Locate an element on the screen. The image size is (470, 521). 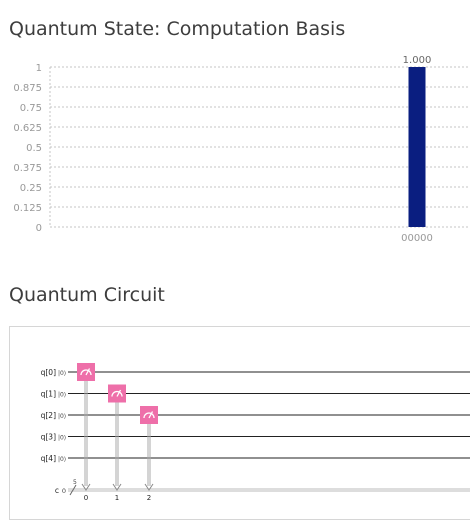
y-tick-label: 0.25 is located at coordinates (31, 188).